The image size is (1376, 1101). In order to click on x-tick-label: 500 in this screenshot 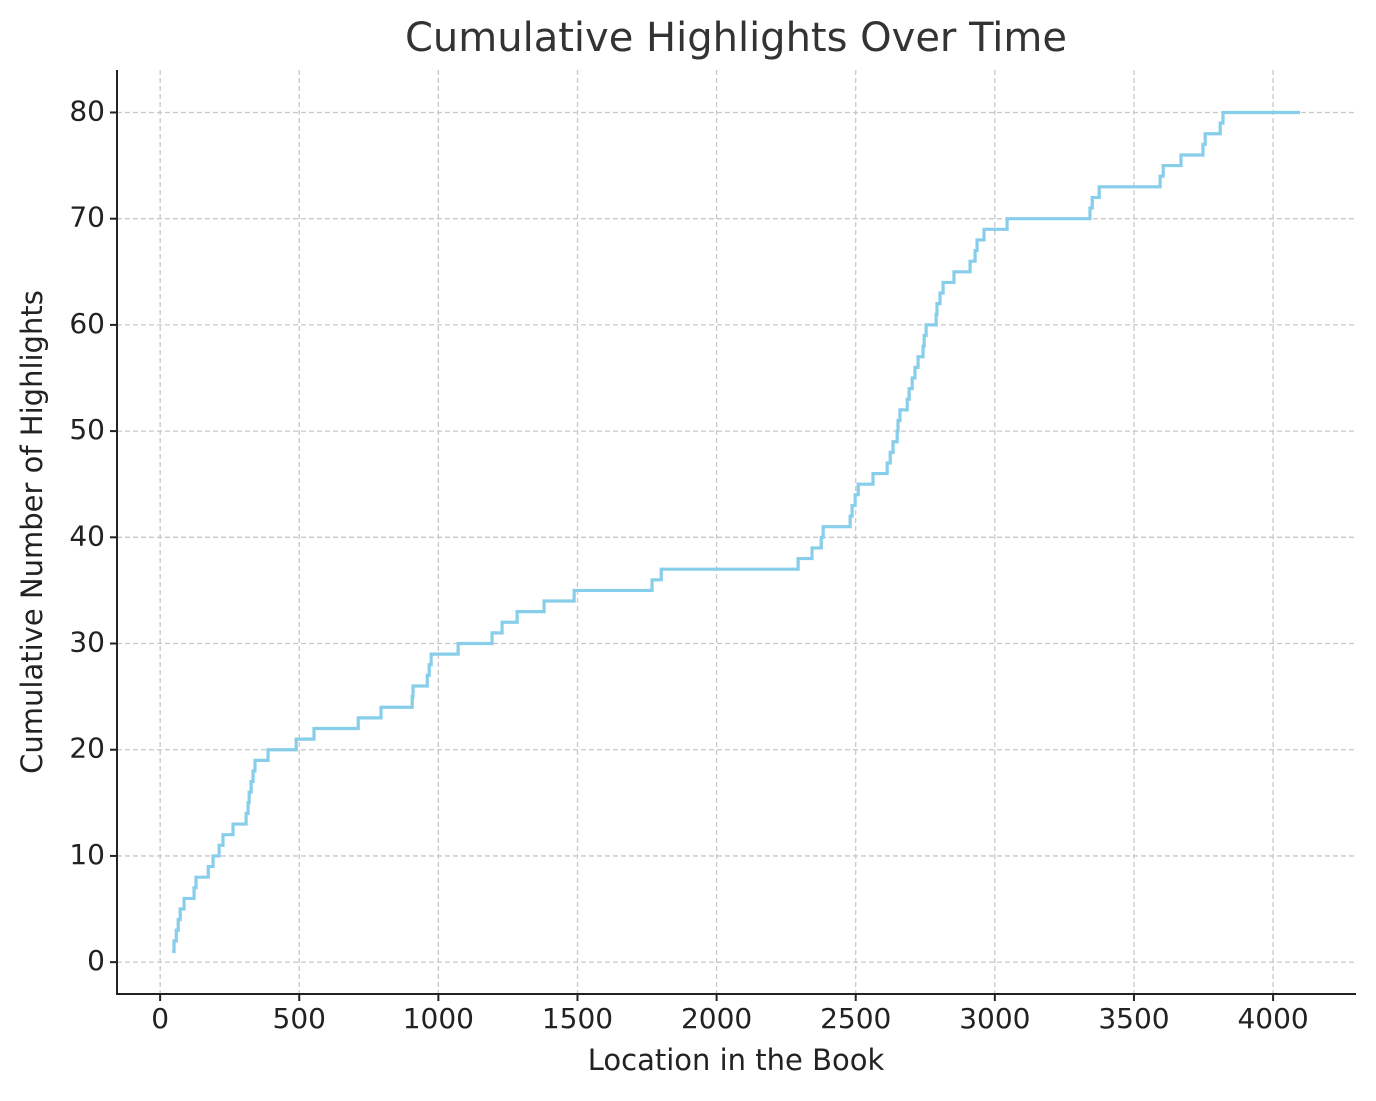, I will do `click(299, 1018)`.